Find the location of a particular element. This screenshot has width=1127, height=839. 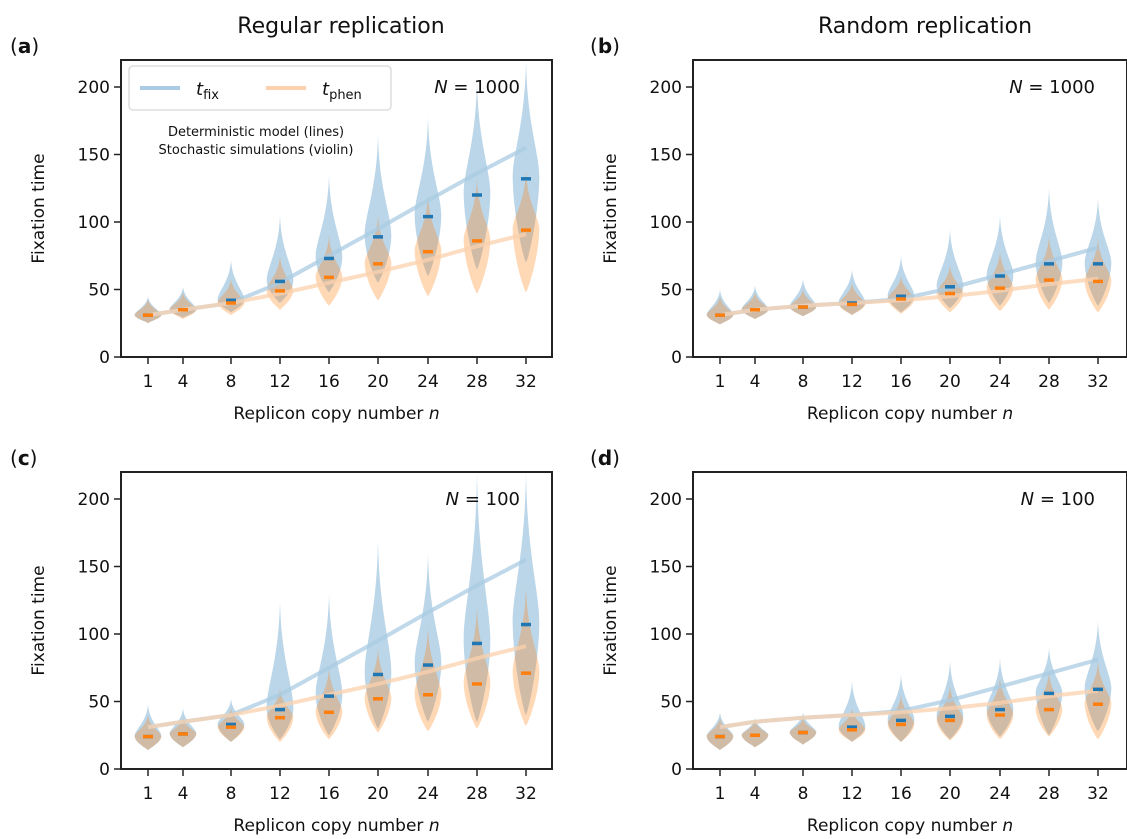

population-size-label: N = 100 is located at coordinates (1058, 499).